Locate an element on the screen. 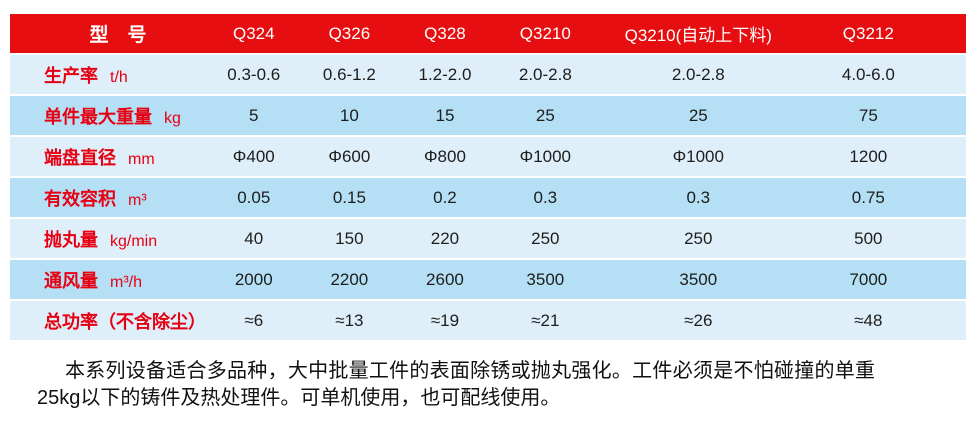  row-label-cell: 端盘直径 mm is located at coordinates (108, 157).